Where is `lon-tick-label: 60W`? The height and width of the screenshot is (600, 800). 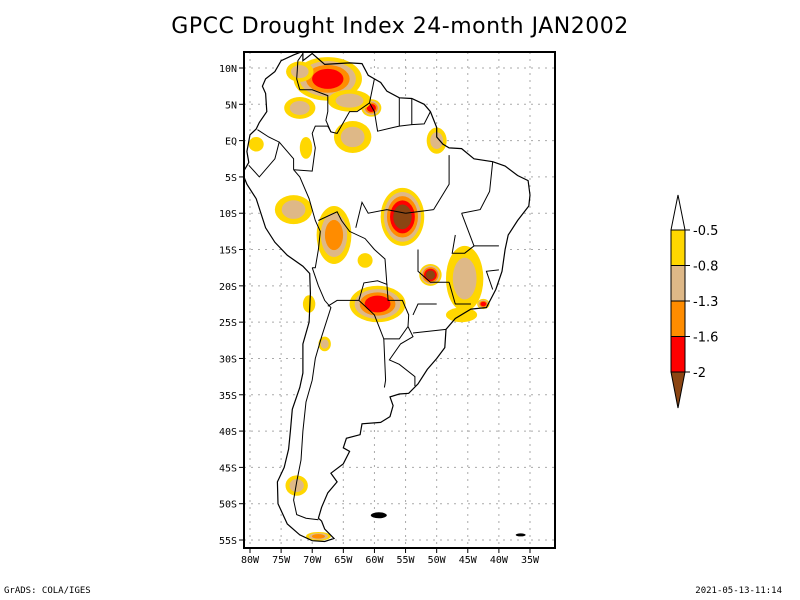 lon-tick-label: 60W is located at coordinates (374, 560).